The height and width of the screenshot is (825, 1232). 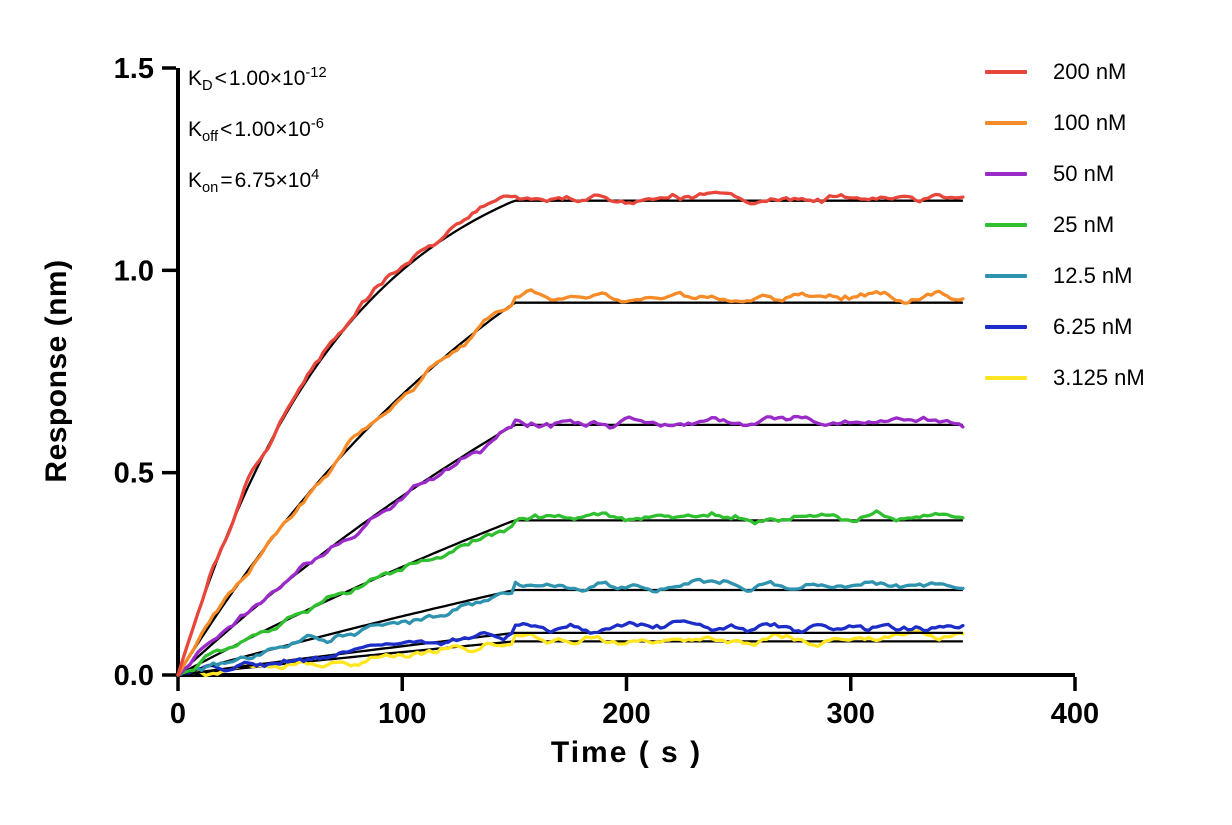 I want to click on legend-label: 12.5 nM, so click(x=1093, y=275).